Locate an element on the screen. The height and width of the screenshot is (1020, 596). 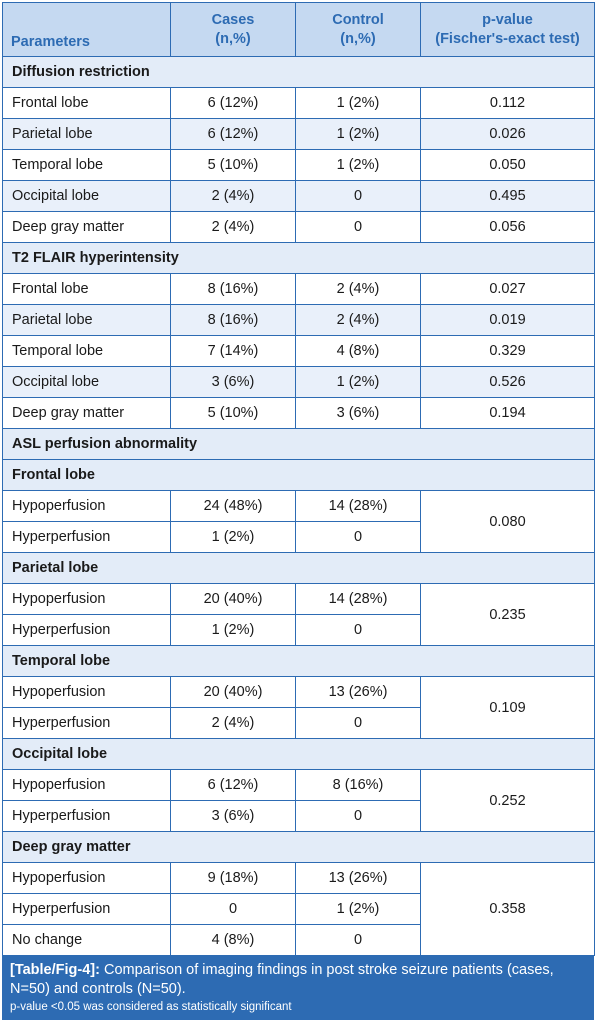
pvalue-cell: 0.235 is located at coordinates (507, 614).